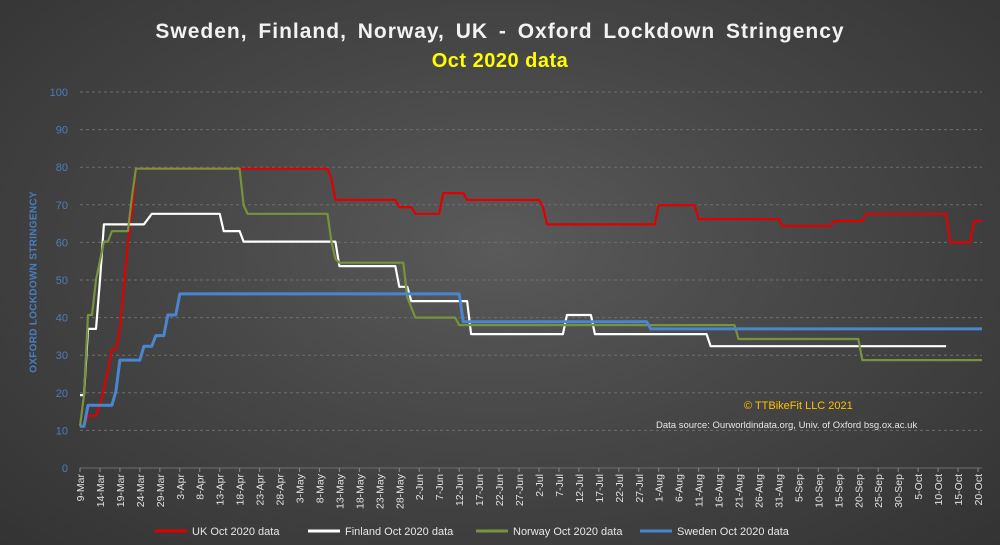 This screenshot has width=1000, height=545. I want to click on y-tick-label: 80, so click(62, 168).